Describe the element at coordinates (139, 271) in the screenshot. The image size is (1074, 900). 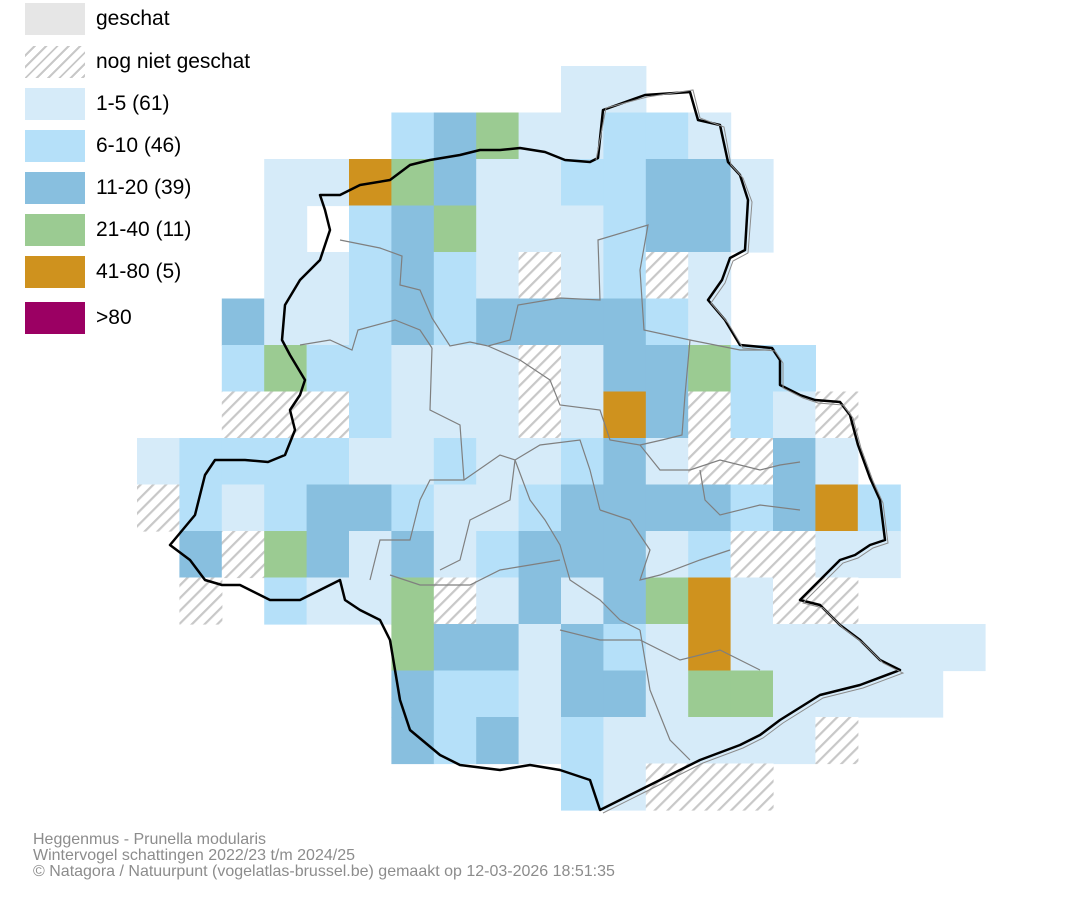
I see `legend-label: 41-80 (5)` at that location.